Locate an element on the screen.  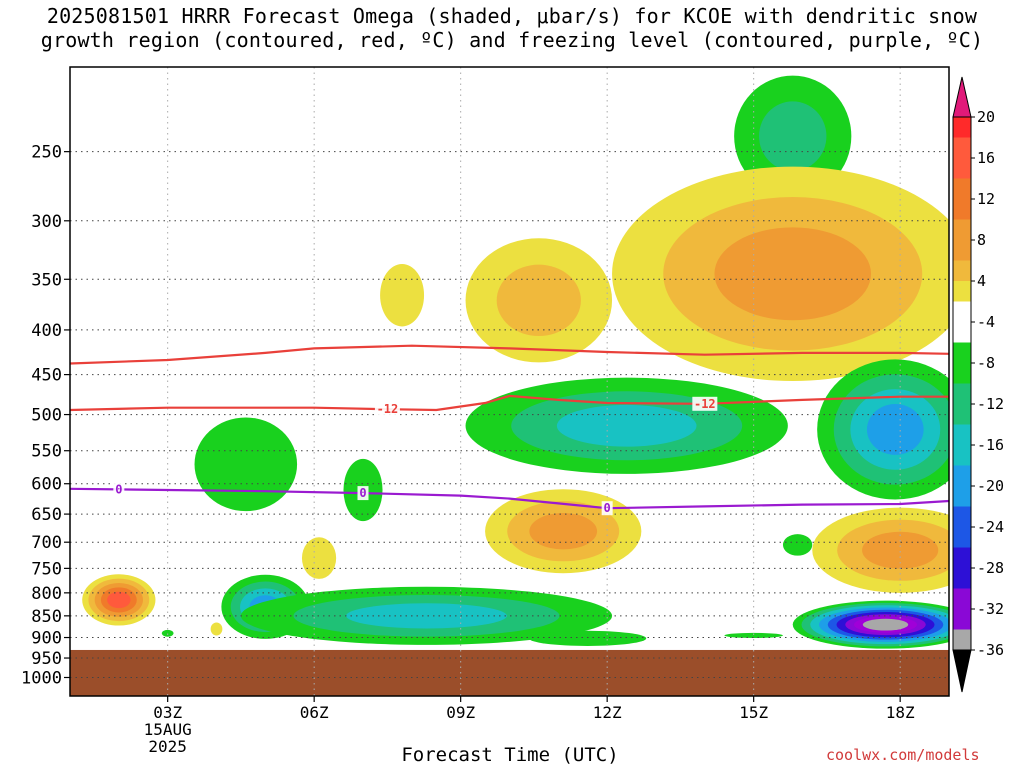
y-tick-label: 400 is located at coordinates (46, 331).